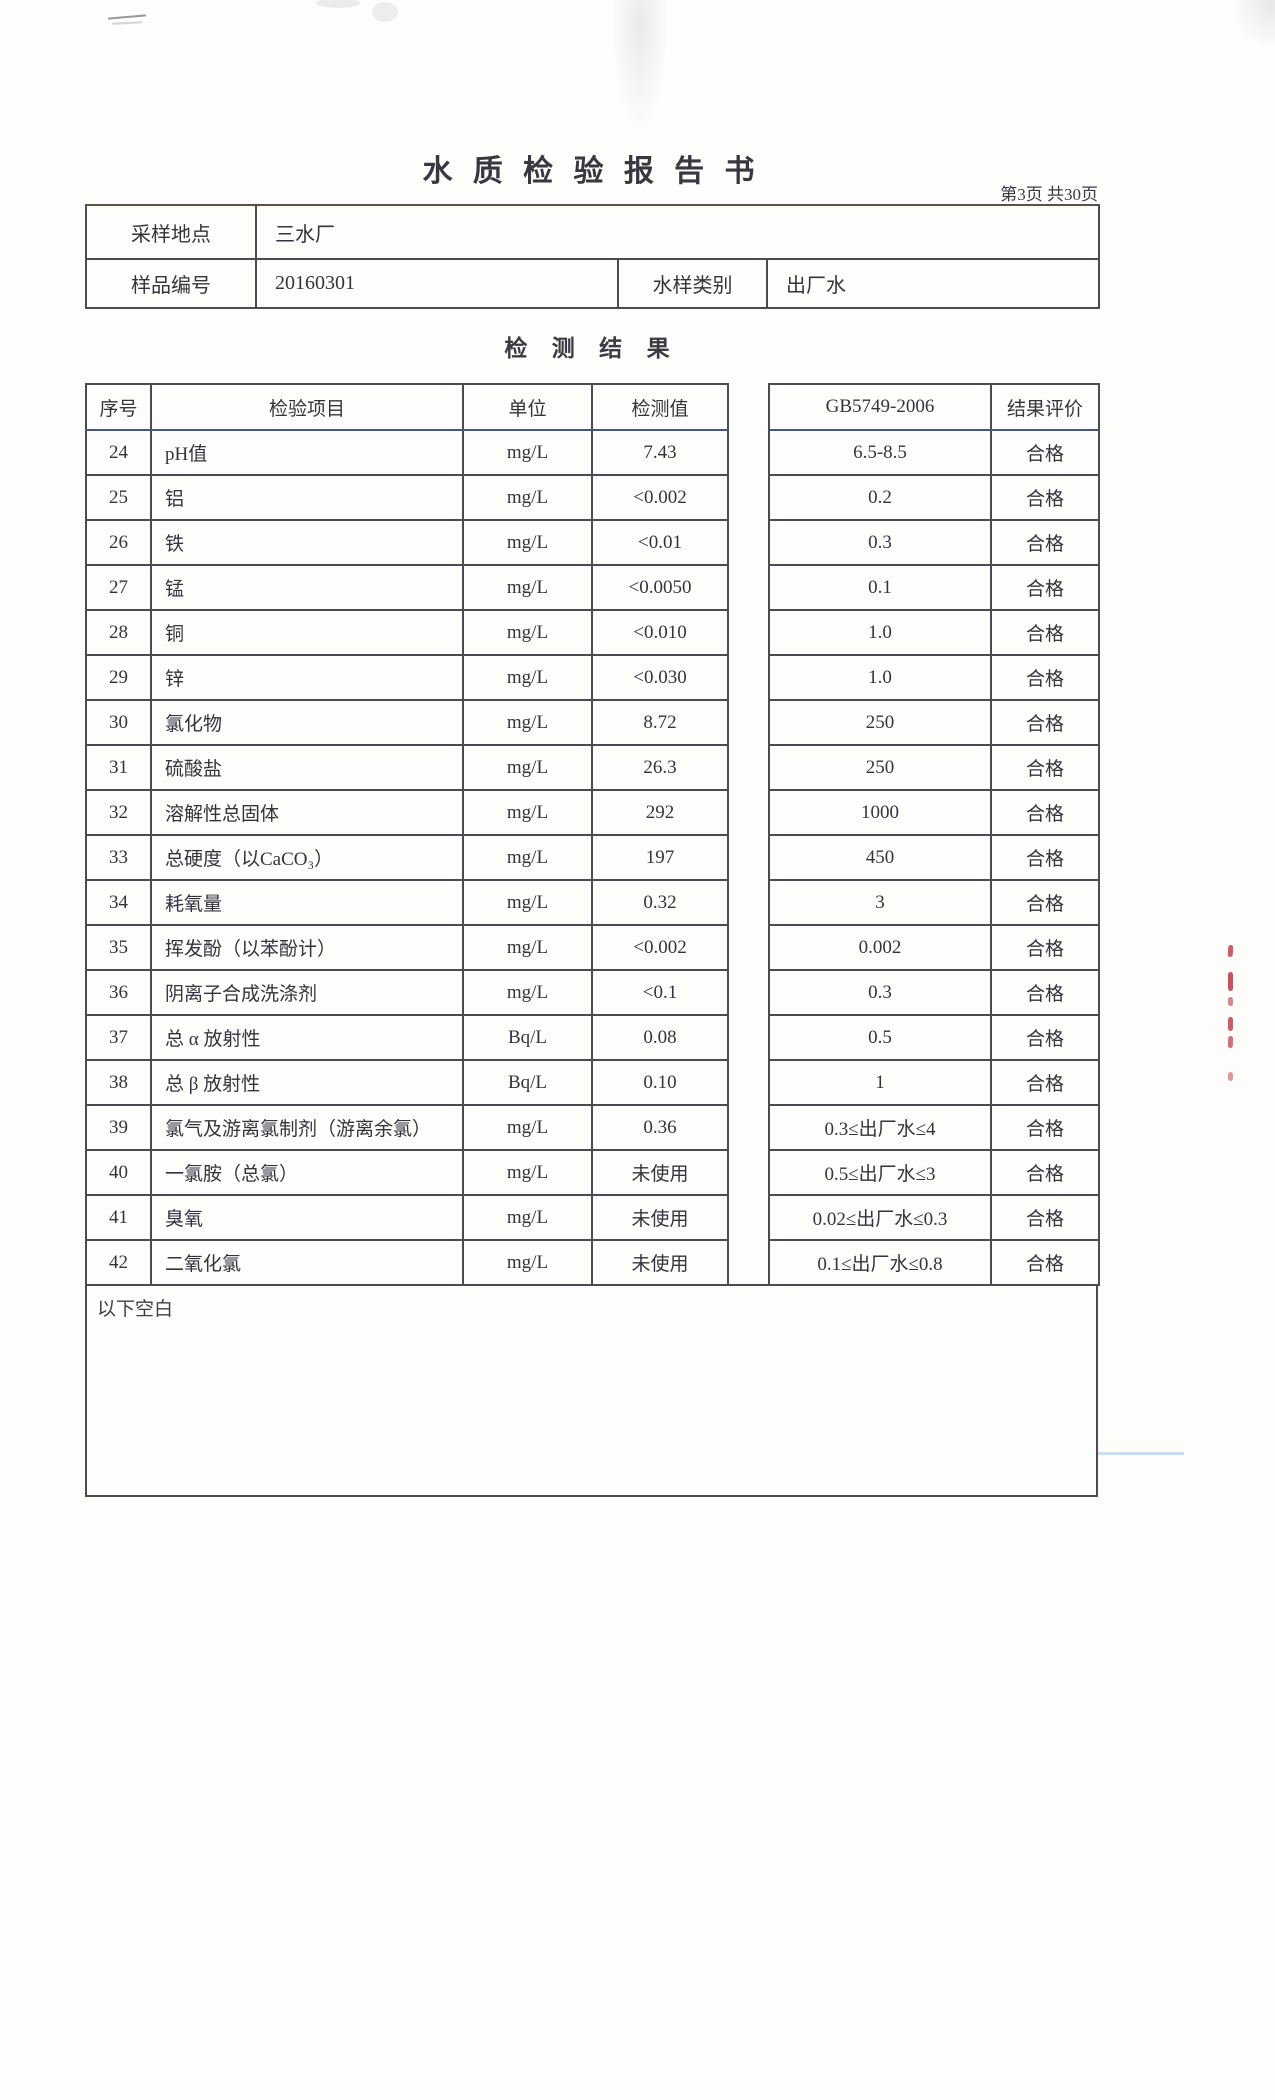 Image resolution: width=1275 pixels, height=2100 pixels. I want to click on cell-seq: 35, so click(118, 947).